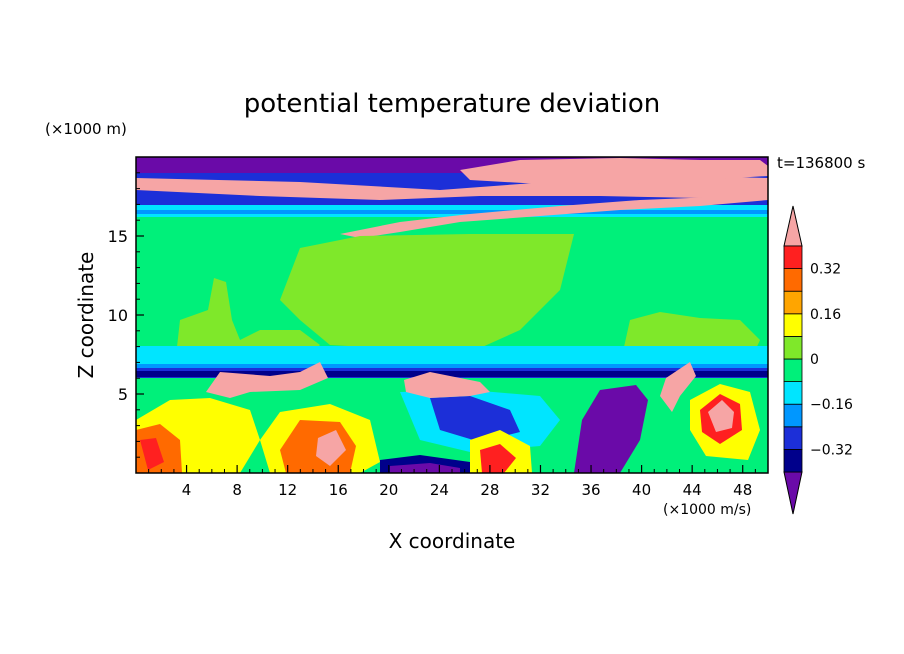  I want to click on x-tick-label: 20, so click(388, 490).